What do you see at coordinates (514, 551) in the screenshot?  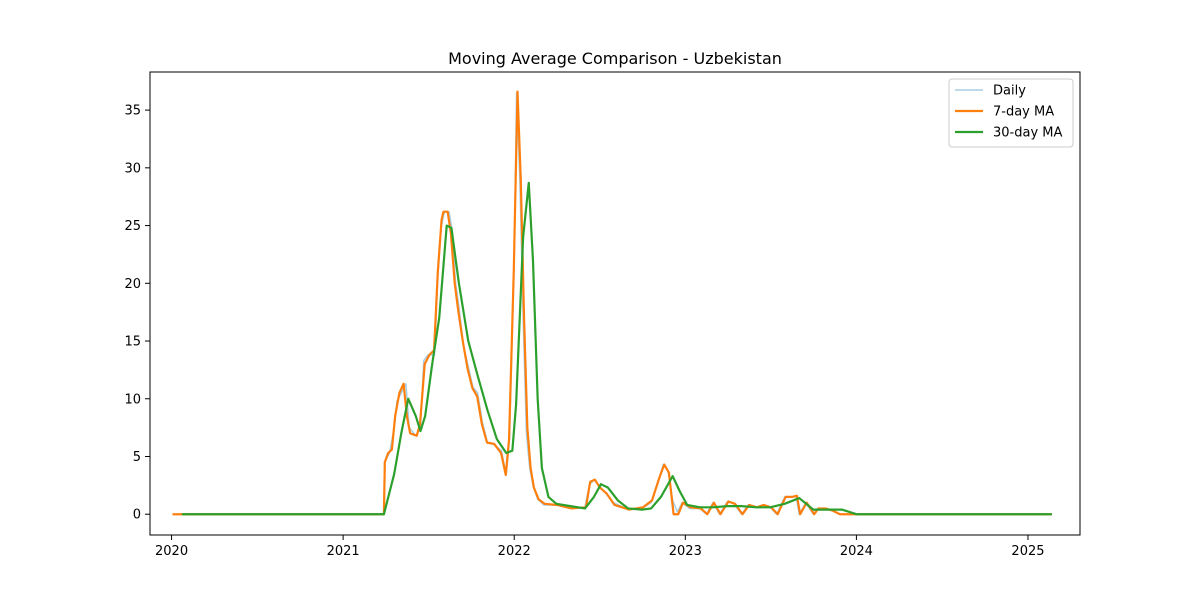 I see `x-tick-label: 2022` at bounding box center [514, 551].